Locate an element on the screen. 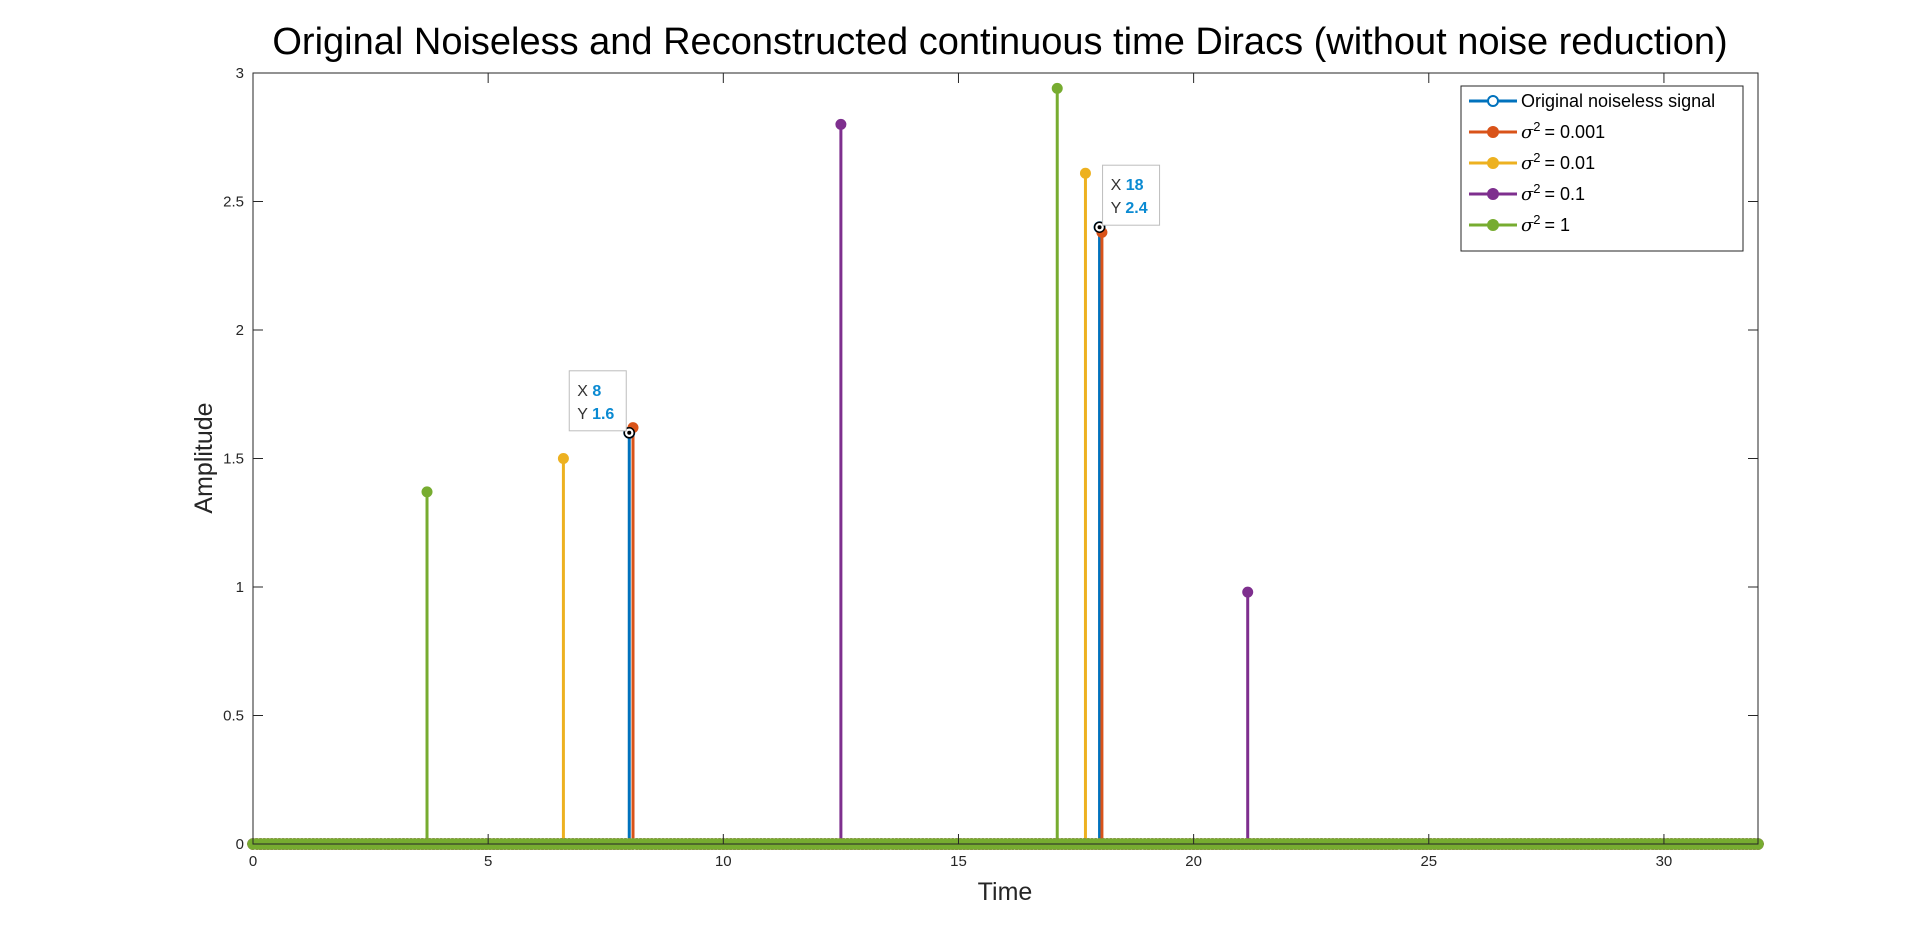  x-tick-label: 0 is located at coordinates (253, 861).